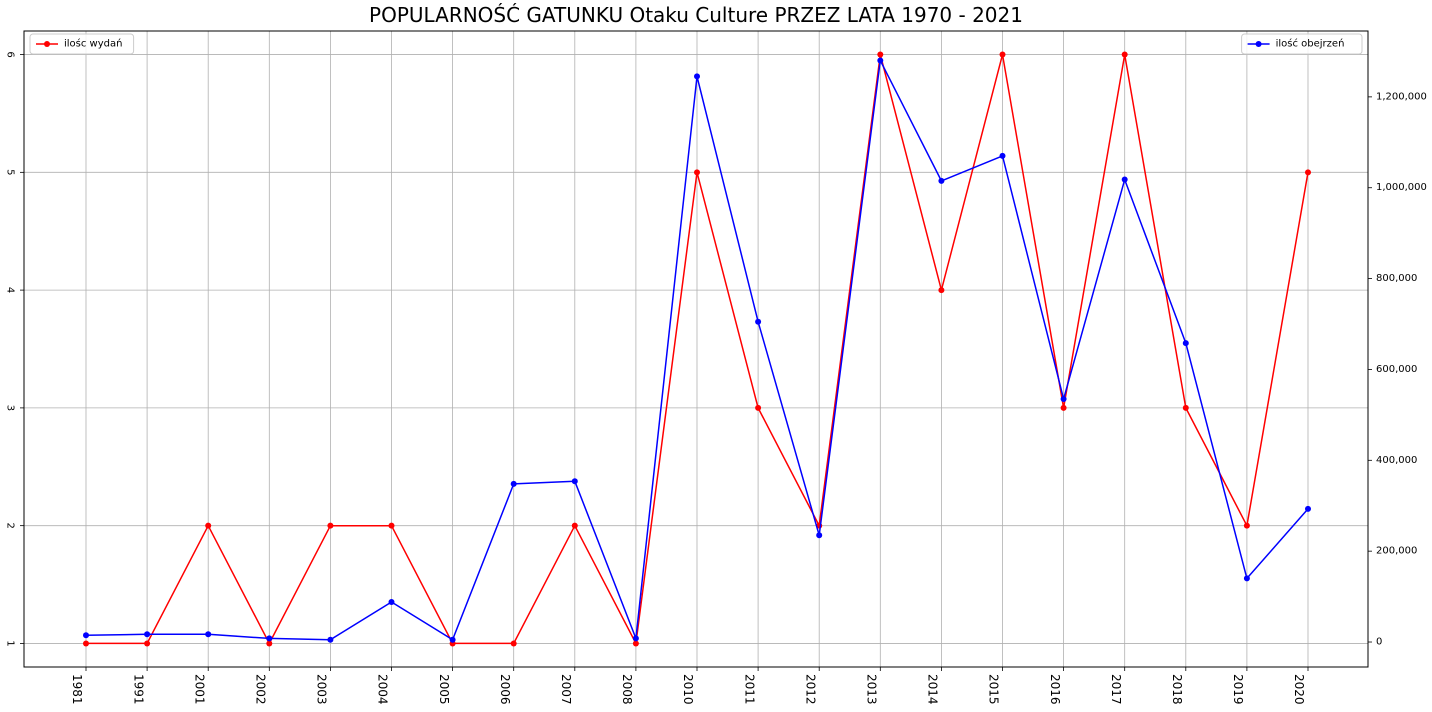 This screenshot has width=1432, height=712. Describe the element at coordinates (933, 689) in the screenshot. I see `x-tick-label: 2014` at that location.